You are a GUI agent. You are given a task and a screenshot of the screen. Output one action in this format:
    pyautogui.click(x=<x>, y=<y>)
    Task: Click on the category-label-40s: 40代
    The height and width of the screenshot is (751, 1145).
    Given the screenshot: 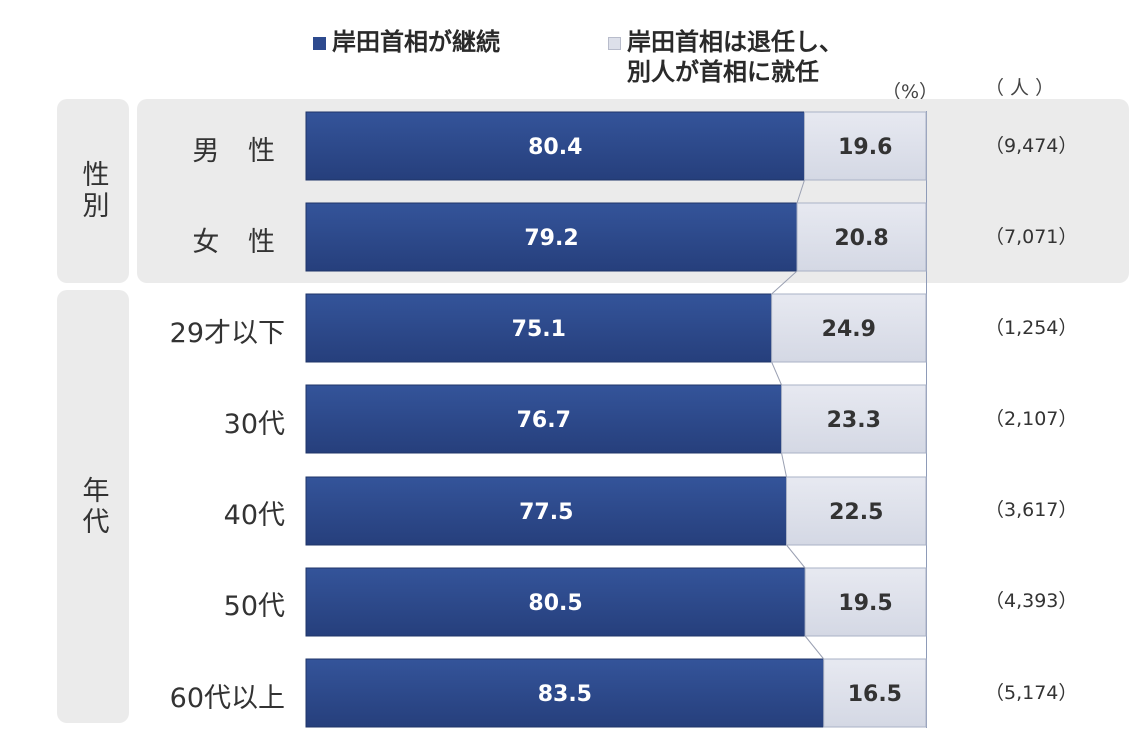 What is the action you would take?
    pyautogui.click(x=254, y=515)
    